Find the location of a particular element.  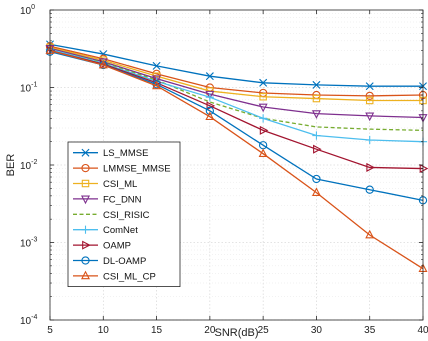

legend-label-lmmse-mmse: LMMSE_MMSE is located at coordinates (137, 169).